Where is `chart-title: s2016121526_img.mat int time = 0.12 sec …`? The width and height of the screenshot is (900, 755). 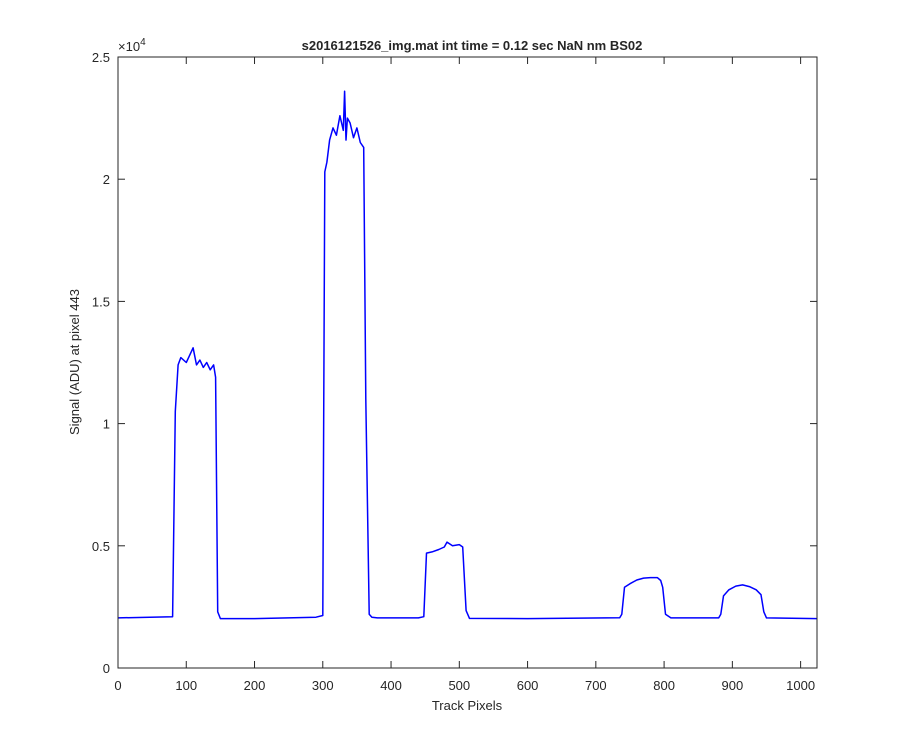
chart-title: s2016121526_img.mat int time = 0.12 sec … is located at coordinates (472, 45).